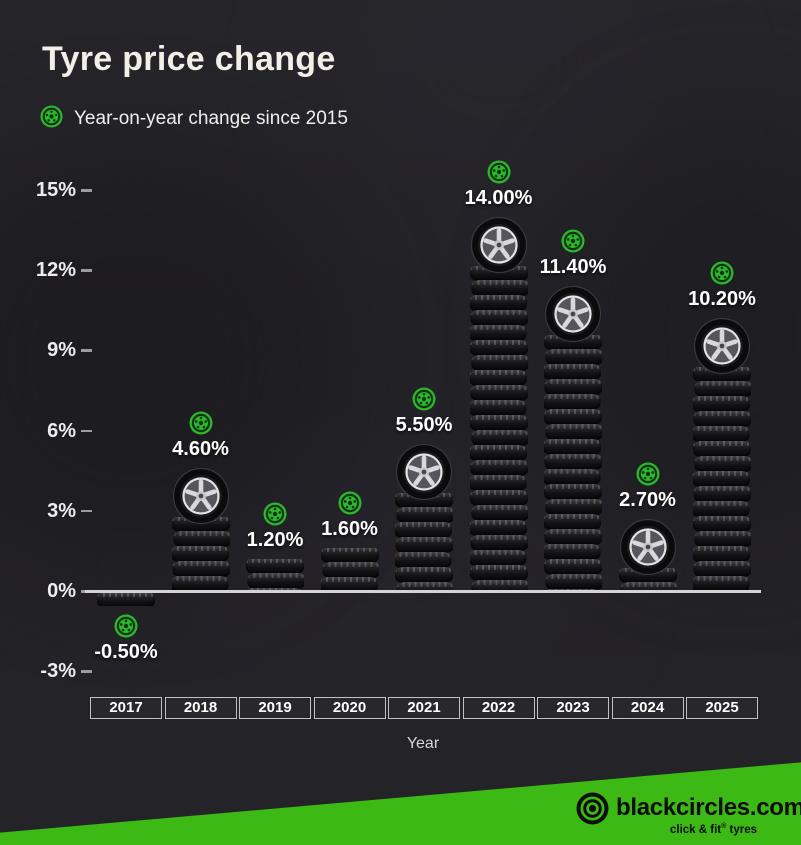 The height and width of the screenshot is (845, 801). What do you see at coordinates (424, 424) in the screenshot?
I see `value-label: 5.50%` at bounding box center [424, 424].